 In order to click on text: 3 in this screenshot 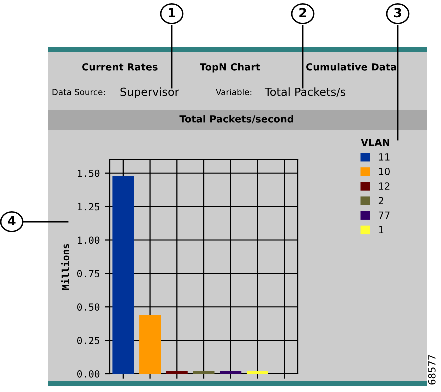, I will do `click(398, 13)`.